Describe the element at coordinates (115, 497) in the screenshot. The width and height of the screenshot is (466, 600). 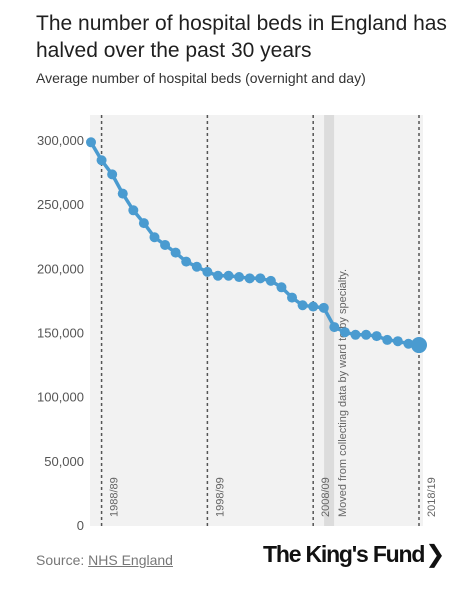
I see `period-marker-label: 1988/89` at that location.